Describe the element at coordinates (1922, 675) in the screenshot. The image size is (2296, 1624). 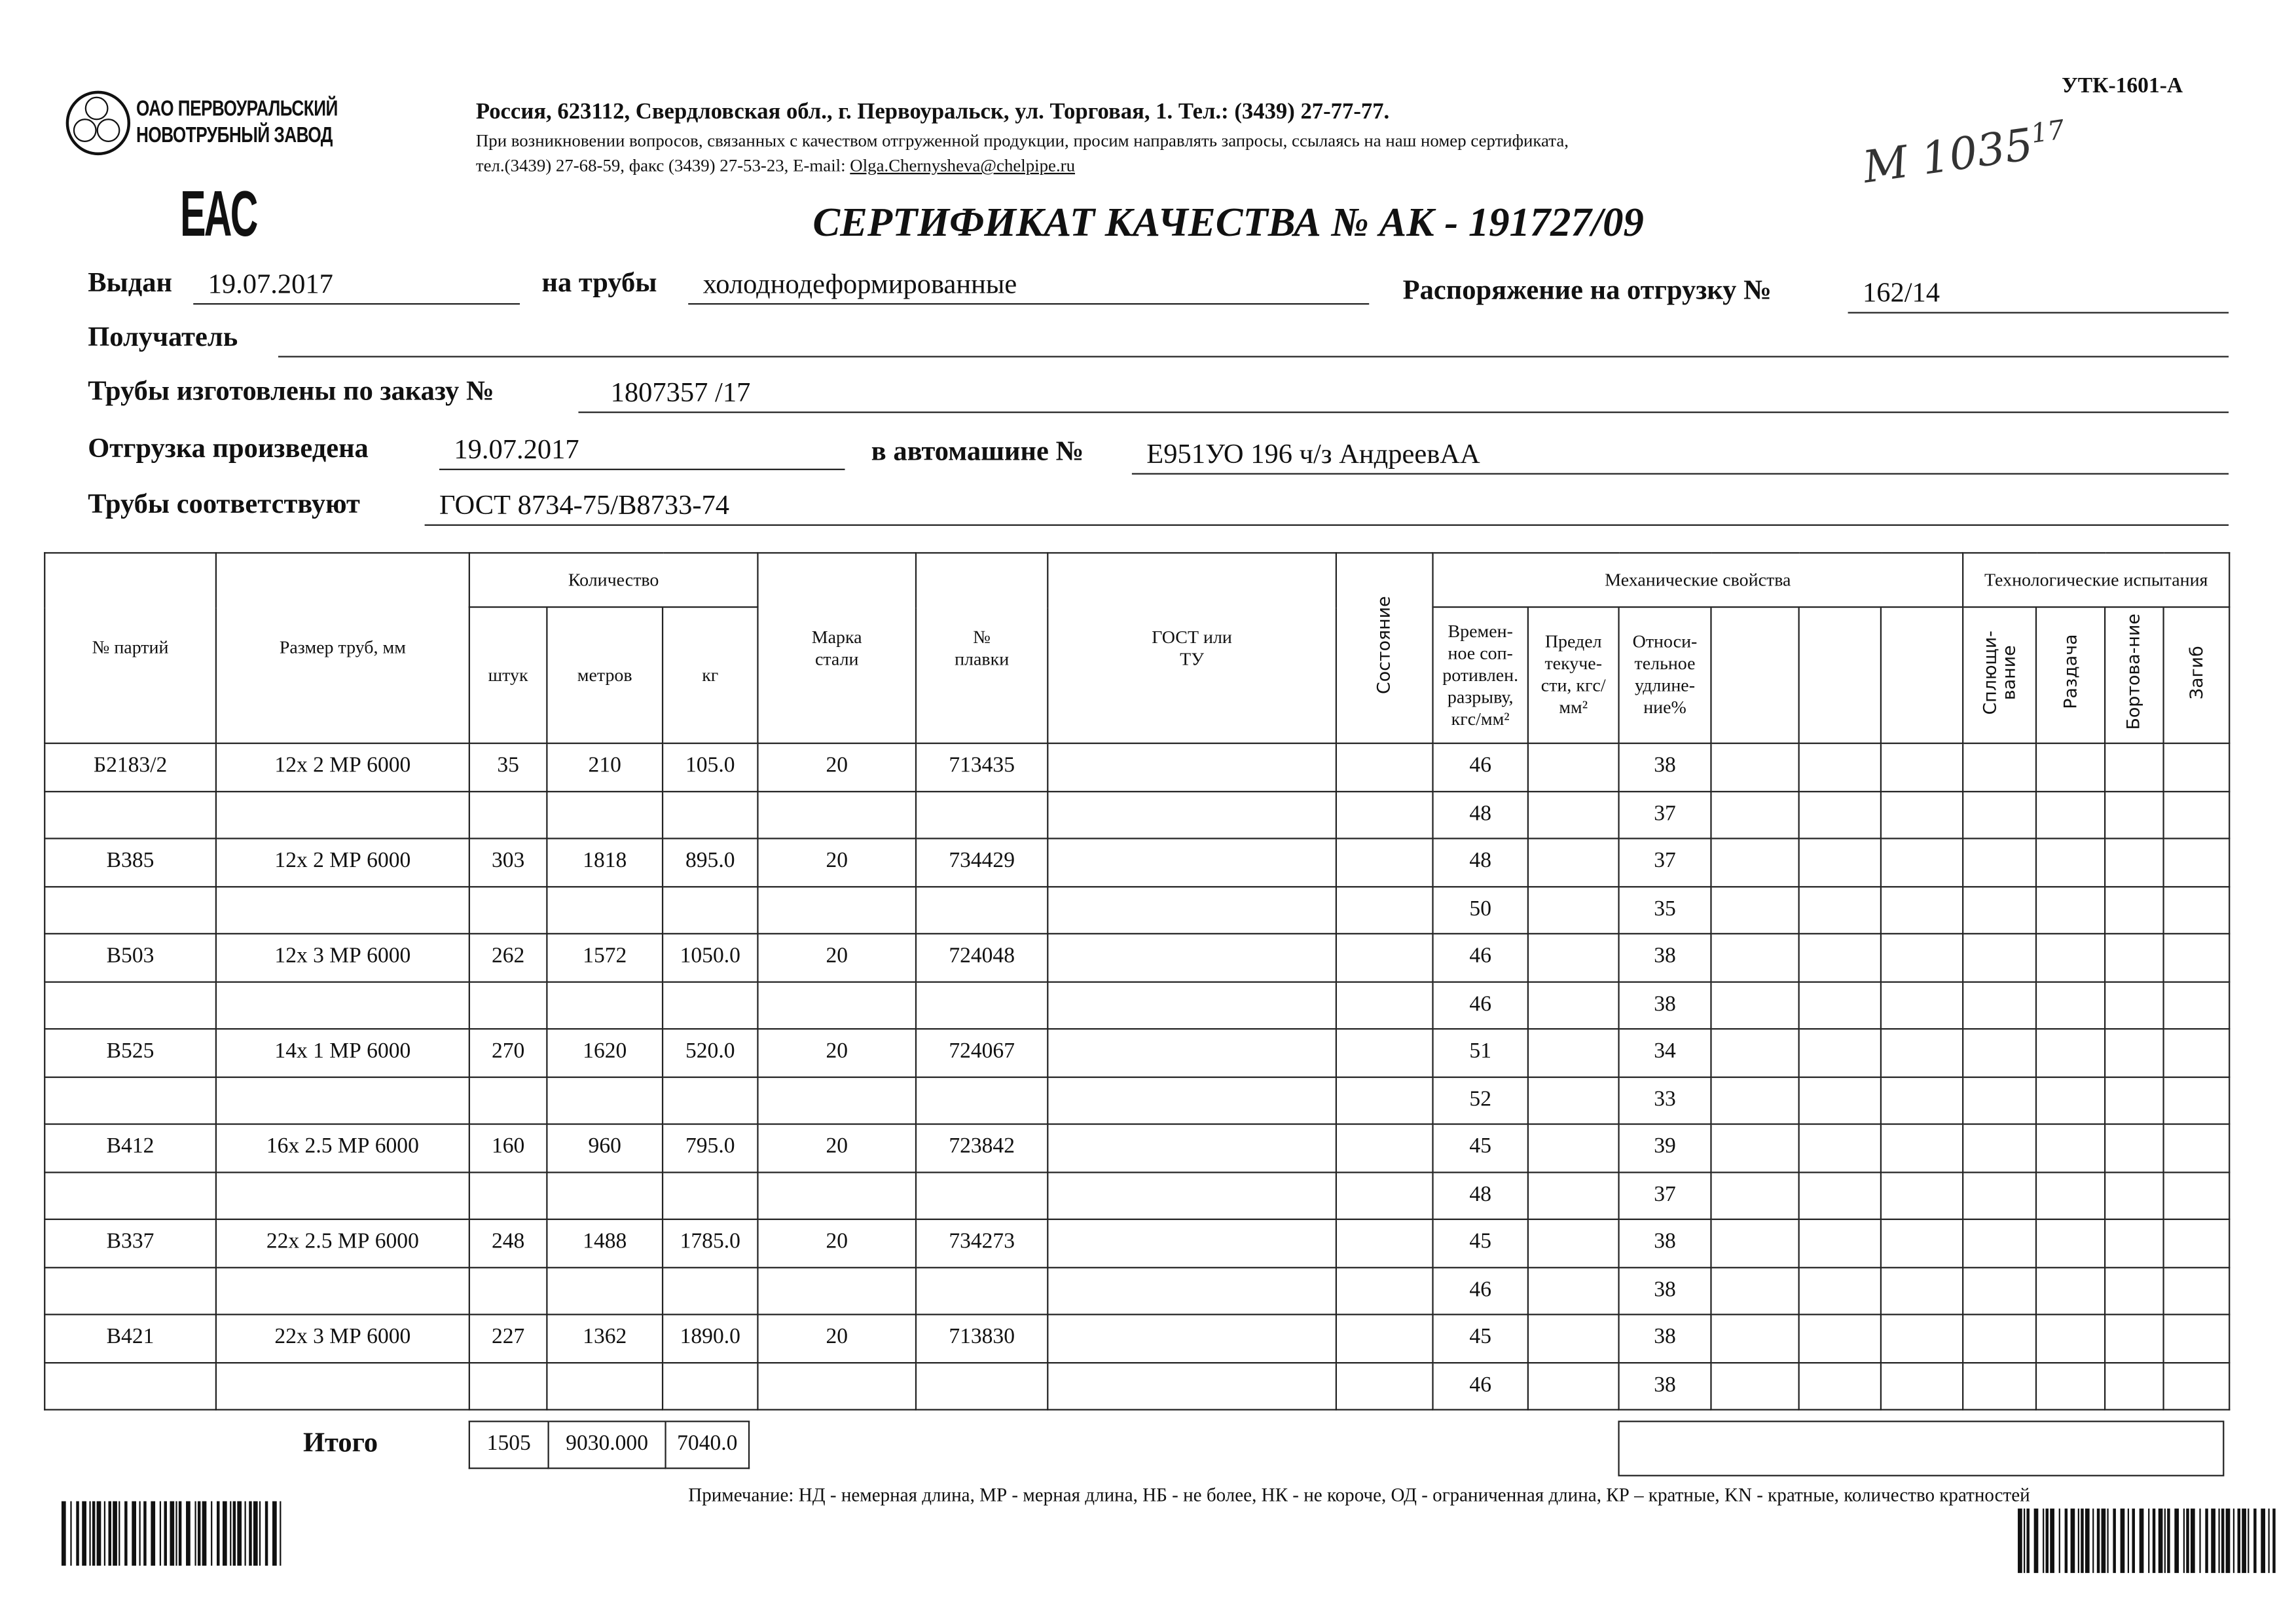
I see `header-empty` at that location.